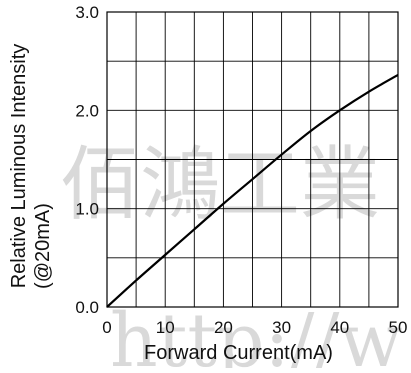 Image resolution: width=411 pixels, height=373 pixels. Describe the element at coordinates (165, 327) in the screenshot. I see `x-tick-label: 10` at that location.